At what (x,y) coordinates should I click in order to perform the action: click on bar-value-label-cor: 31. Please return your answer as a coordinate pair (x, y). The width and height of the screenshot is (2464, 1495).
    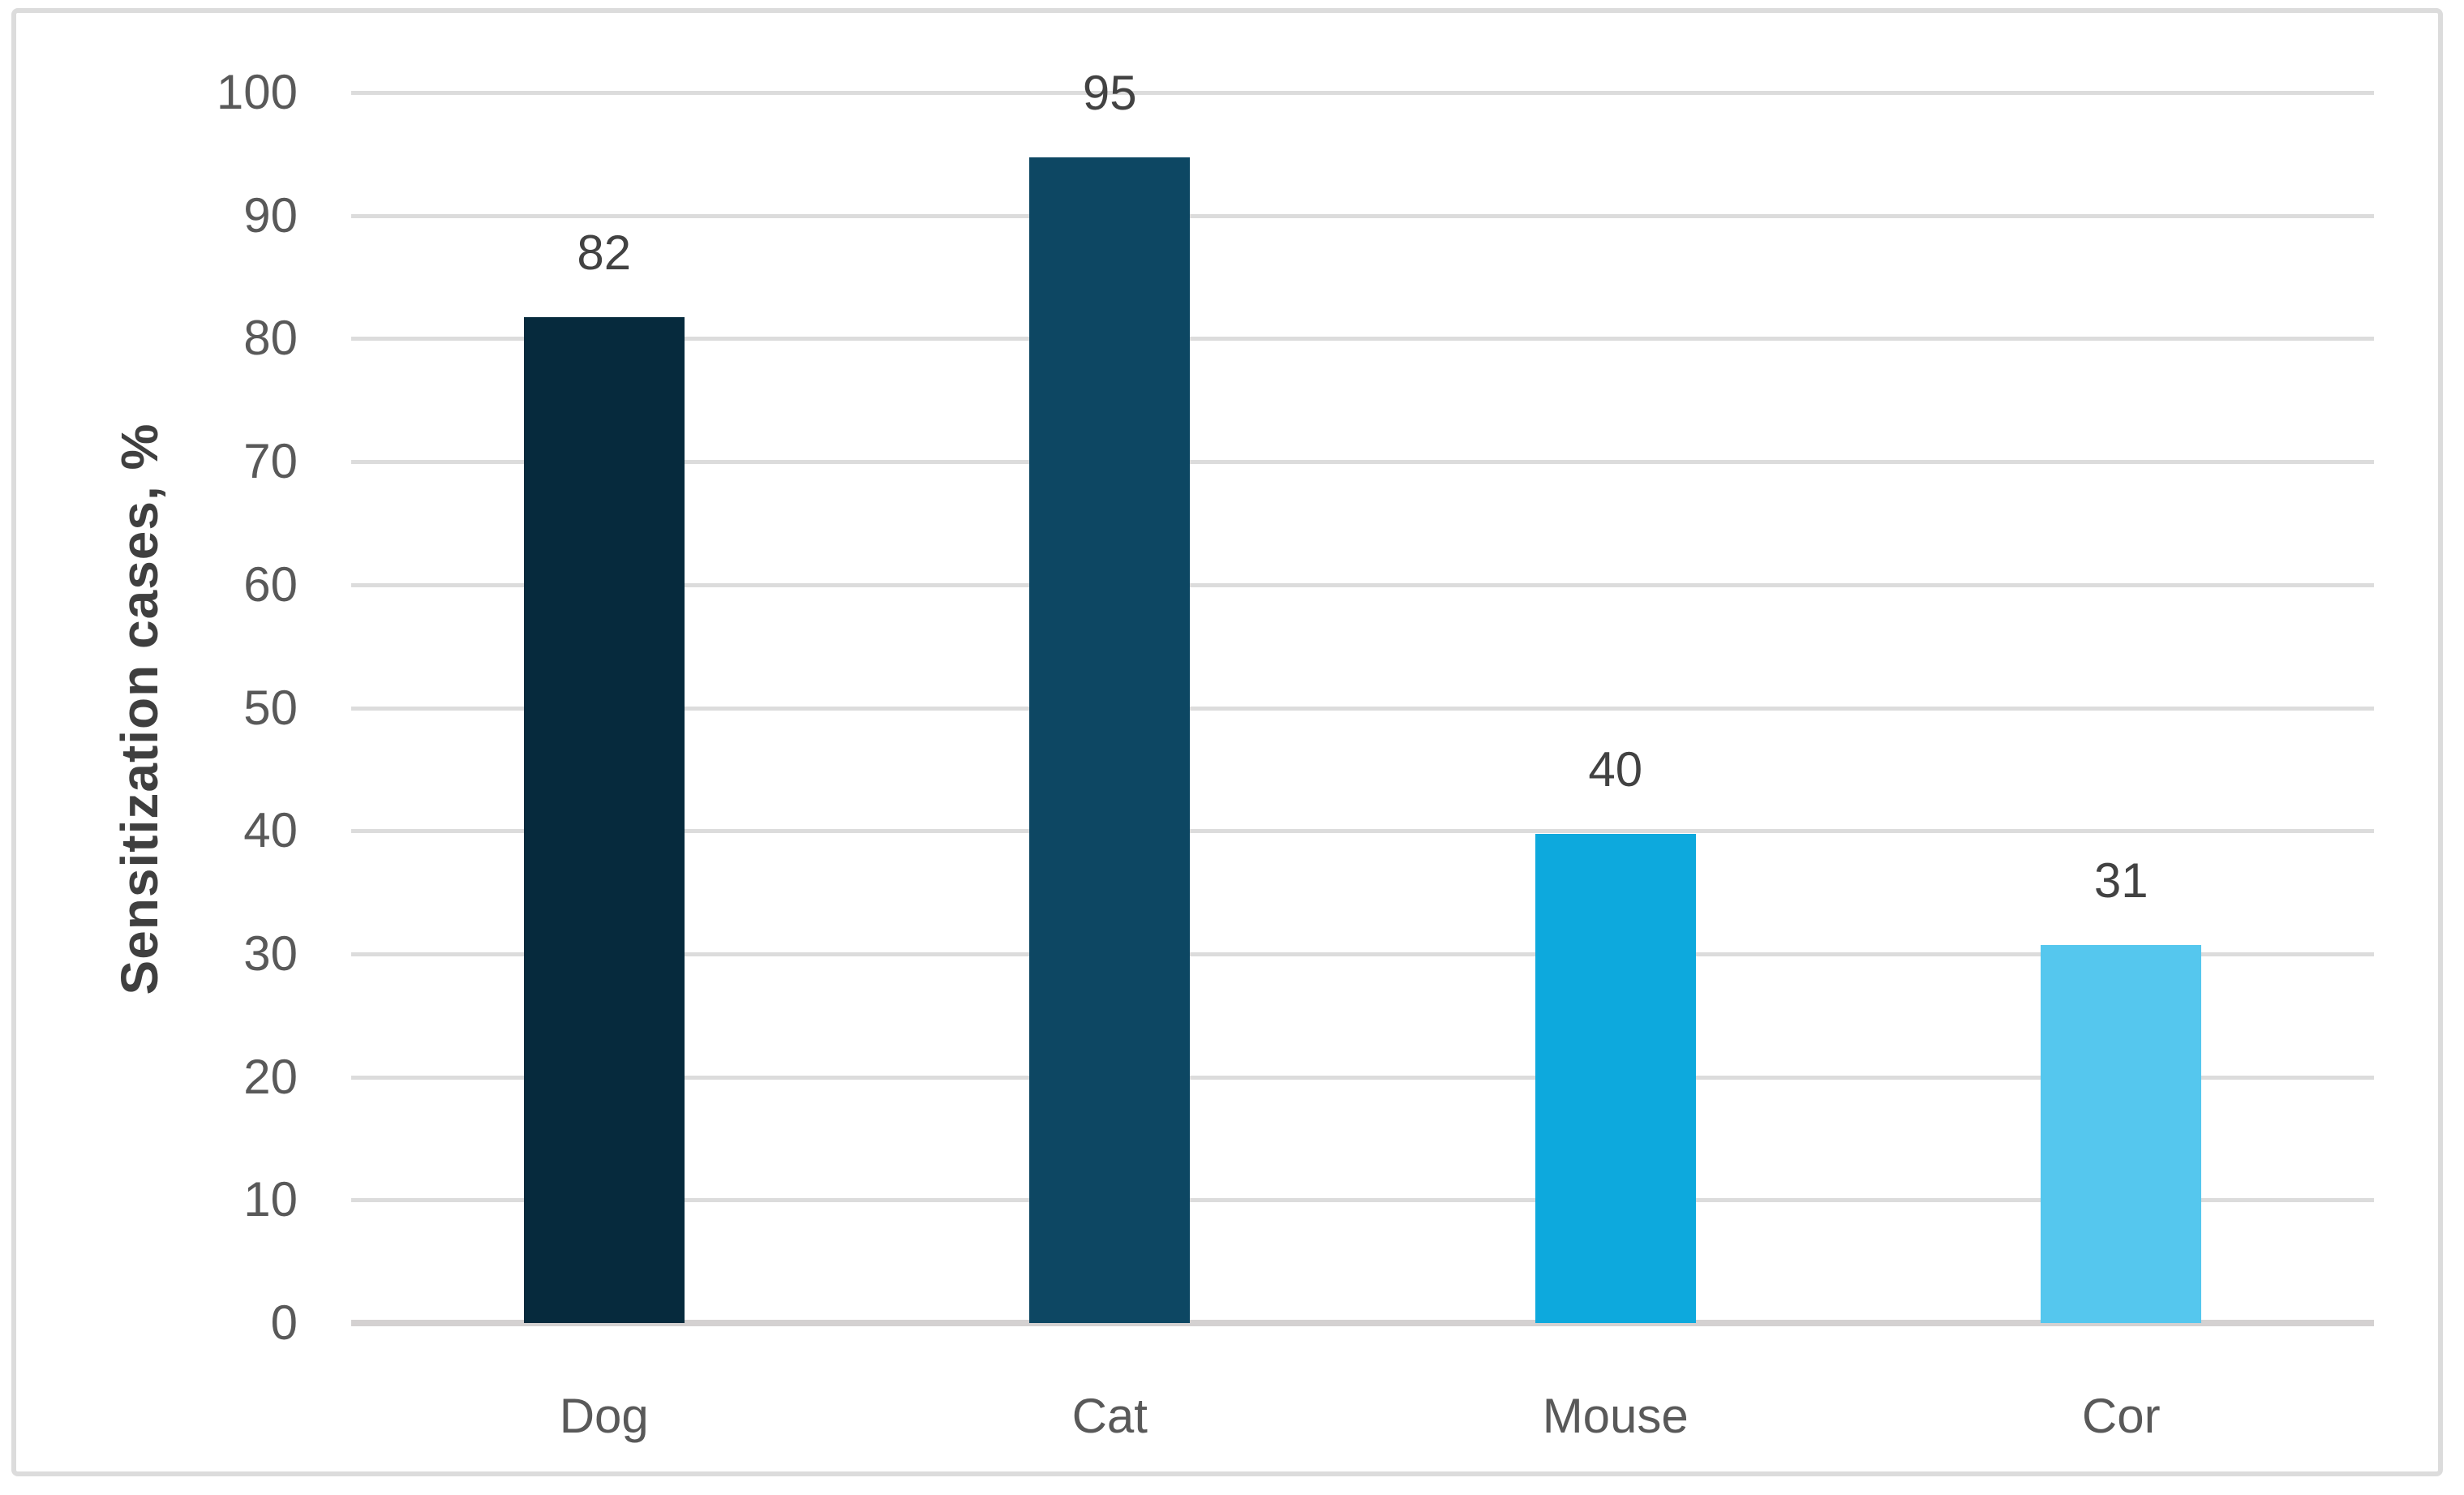
    Looking at the image, I should click on (2120, 880).